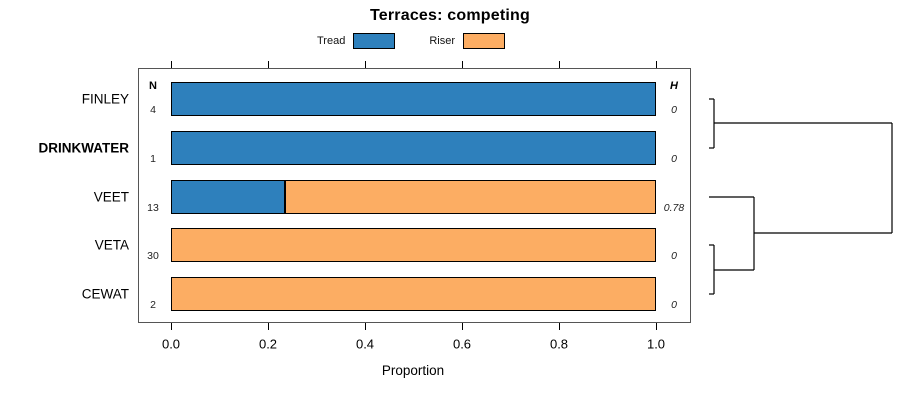 This screenshot has width=900, height=400. What do you see at coordinates (374, 41) in the screenshot?
I see `legend-swatch-tread-icon` at bounding box center [374, 41].